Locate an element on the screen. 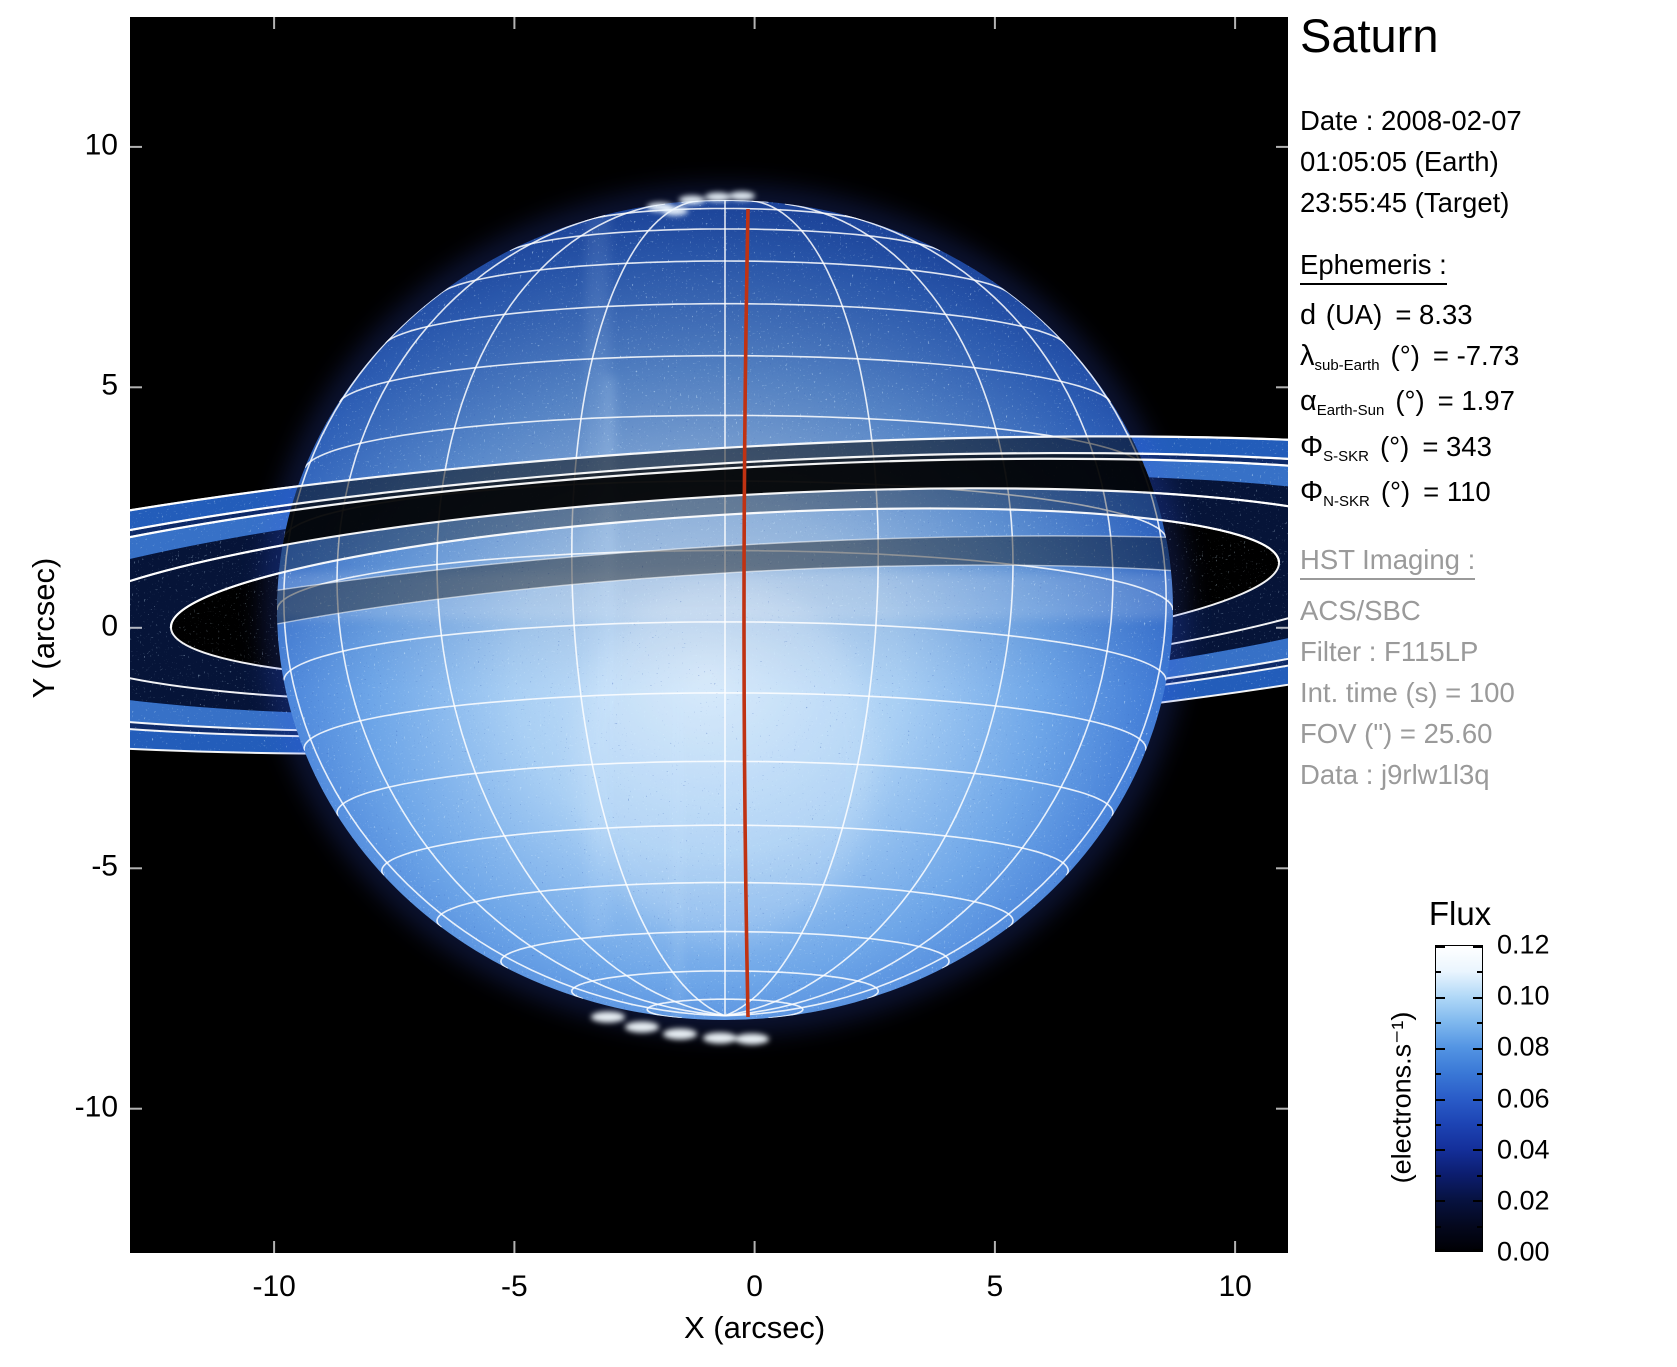  x-tick-label: 10 is located at coordinates (1235, 1286).